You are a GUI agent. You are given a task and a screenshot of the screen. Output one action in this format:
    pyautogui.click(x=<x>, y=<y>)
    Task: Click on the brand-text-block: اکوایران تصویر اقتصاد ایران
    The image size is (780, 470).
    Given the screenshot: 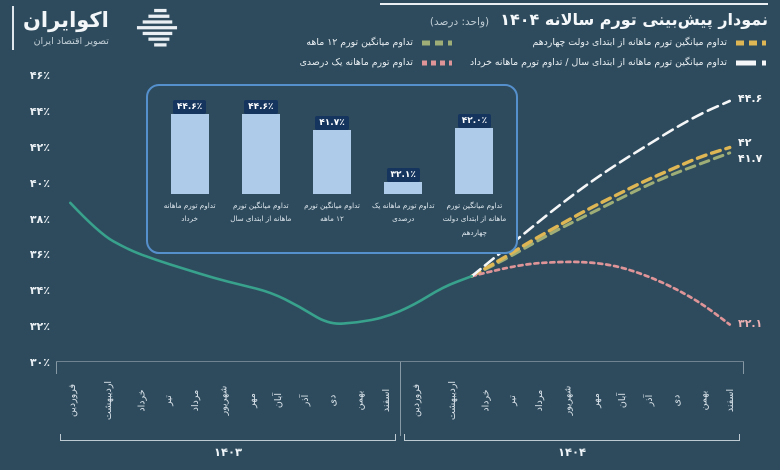 What is the action you would take?
    pyautogui.click(x=66, y=27)
    